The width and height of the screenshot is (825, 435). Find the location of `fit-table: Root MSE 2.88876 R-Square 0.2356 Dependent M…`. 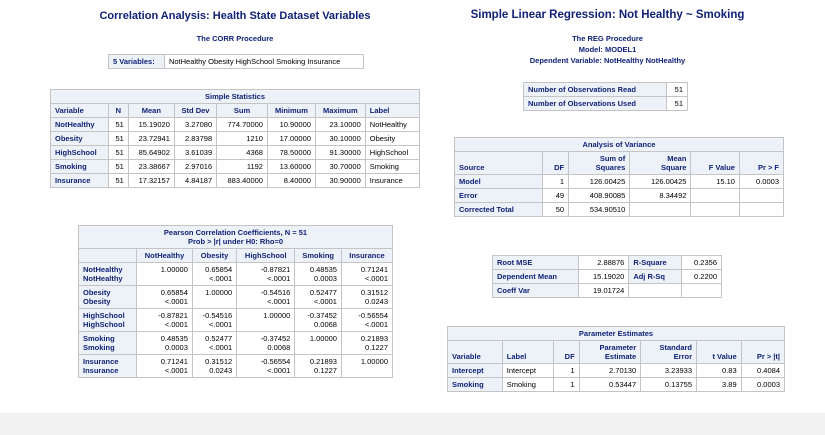

fit-table: Root MSE 2.88876 R-Square 0.2356 Dependent M… is located at coordinates (606, 276).